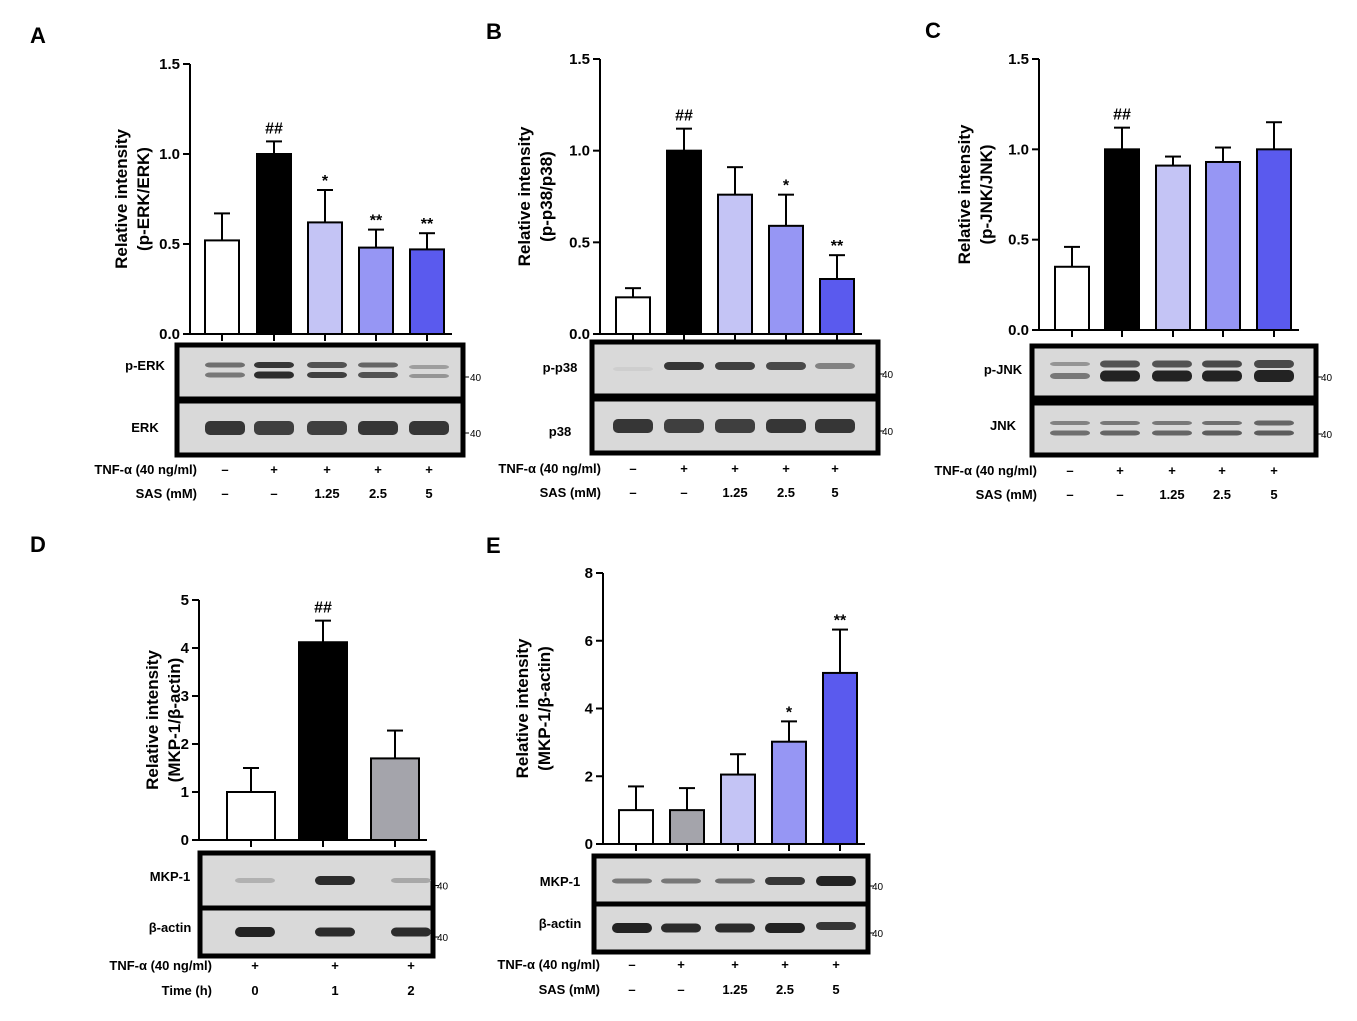  What do you see at coordinates (410, 990) in the screenshot?
I see `condition-value: 2` at bounding box center [410, 990].